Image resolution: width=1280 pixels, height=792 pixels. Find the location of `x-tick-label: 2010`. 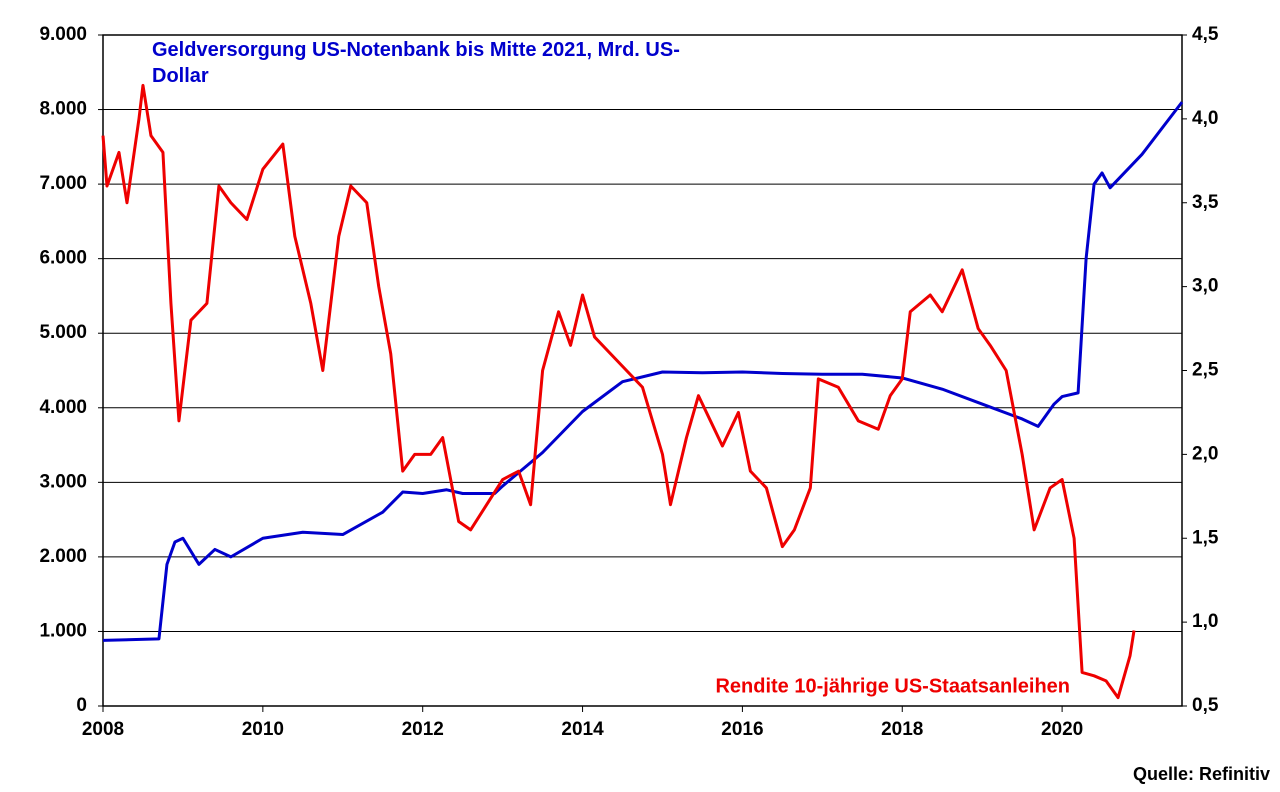

x-tick-label: 2010 is located at coordinates (263, 729).